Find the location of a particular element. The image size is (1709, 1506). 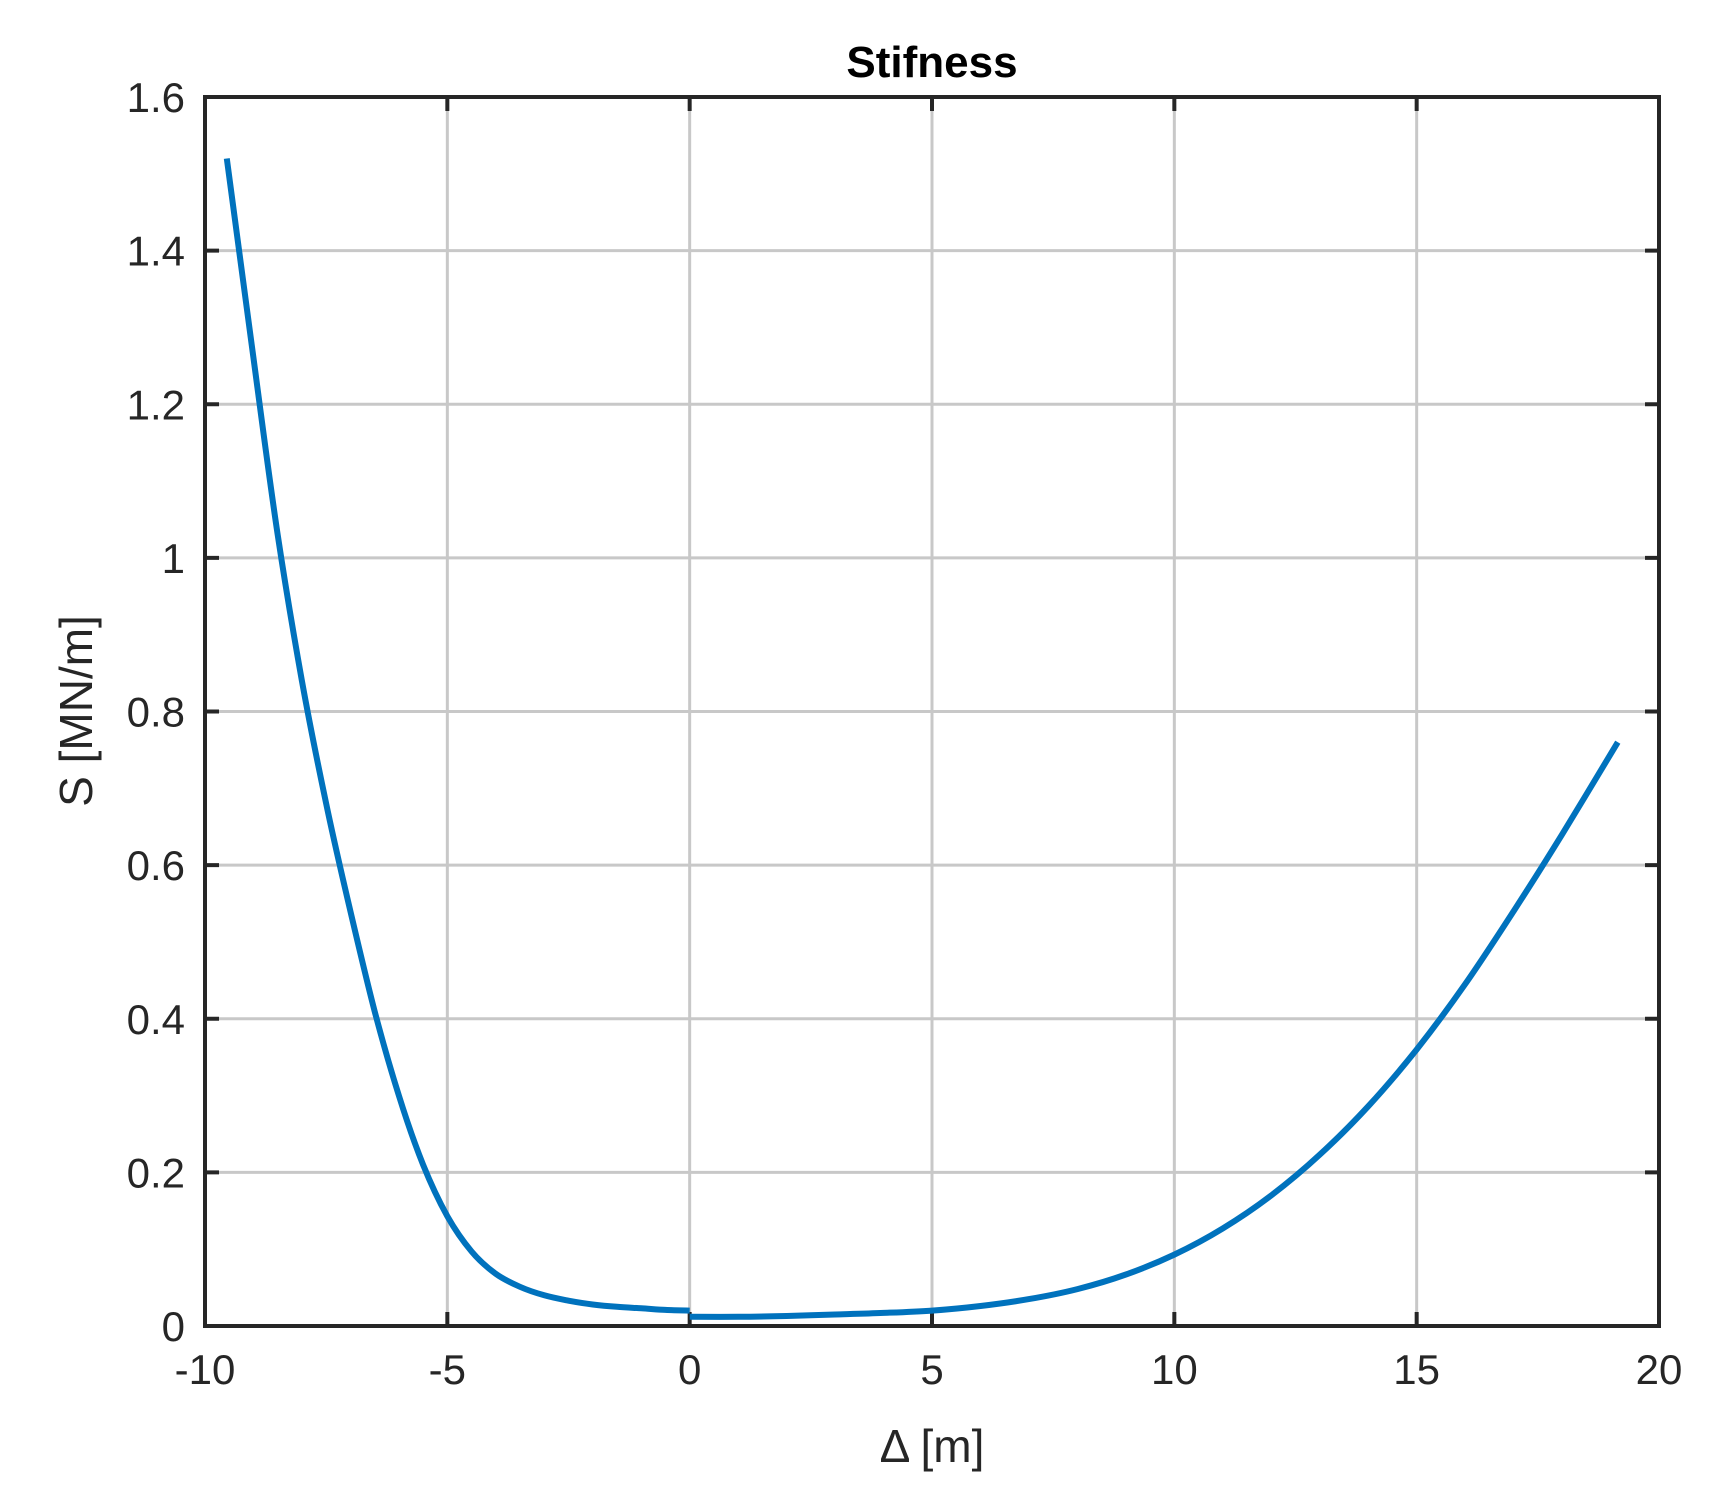

x-tick-label: 0 is located at coordinates (689, 1369).